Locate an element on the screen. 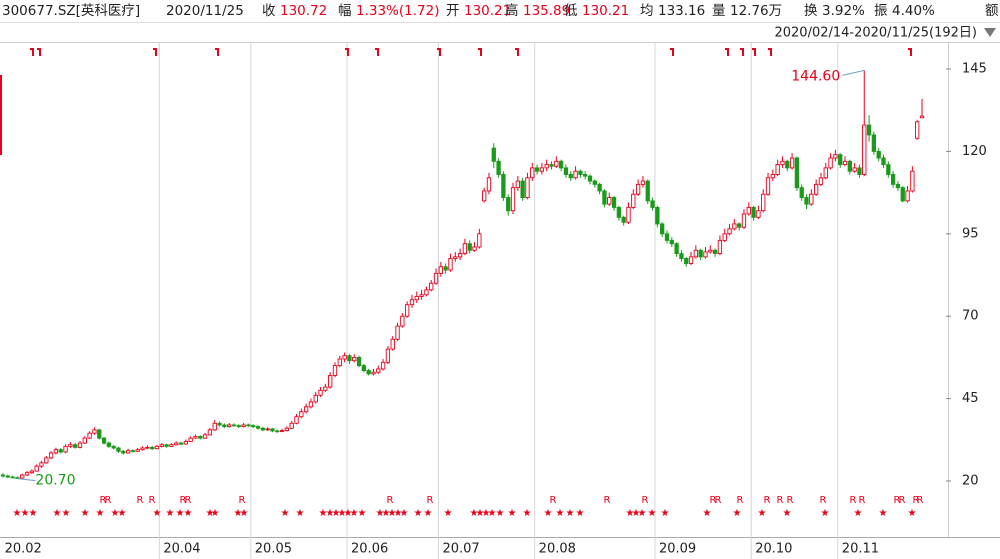  header-value: 12.76万 is located at coordinates (756, 11).